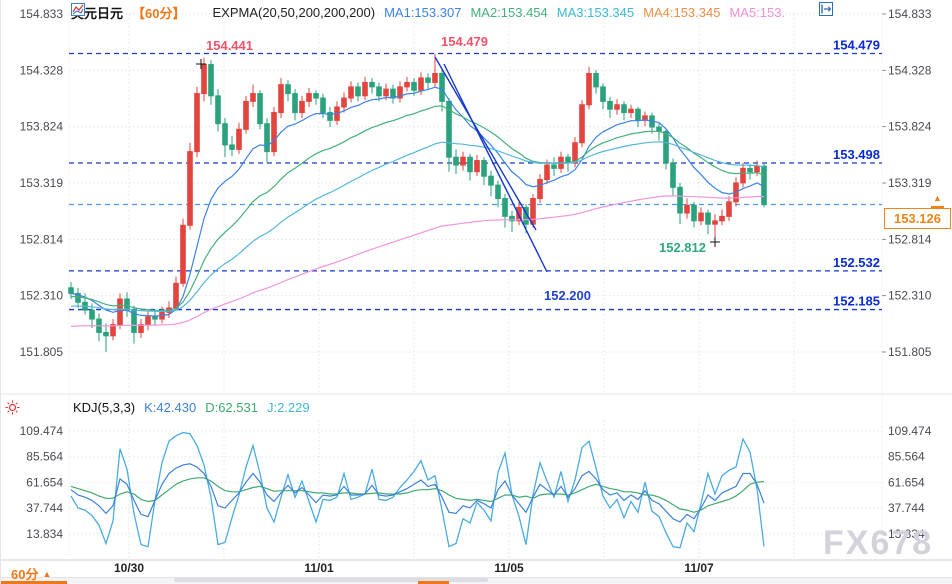  I want to click on current-price-tag: 153.126, so click(917, 218).